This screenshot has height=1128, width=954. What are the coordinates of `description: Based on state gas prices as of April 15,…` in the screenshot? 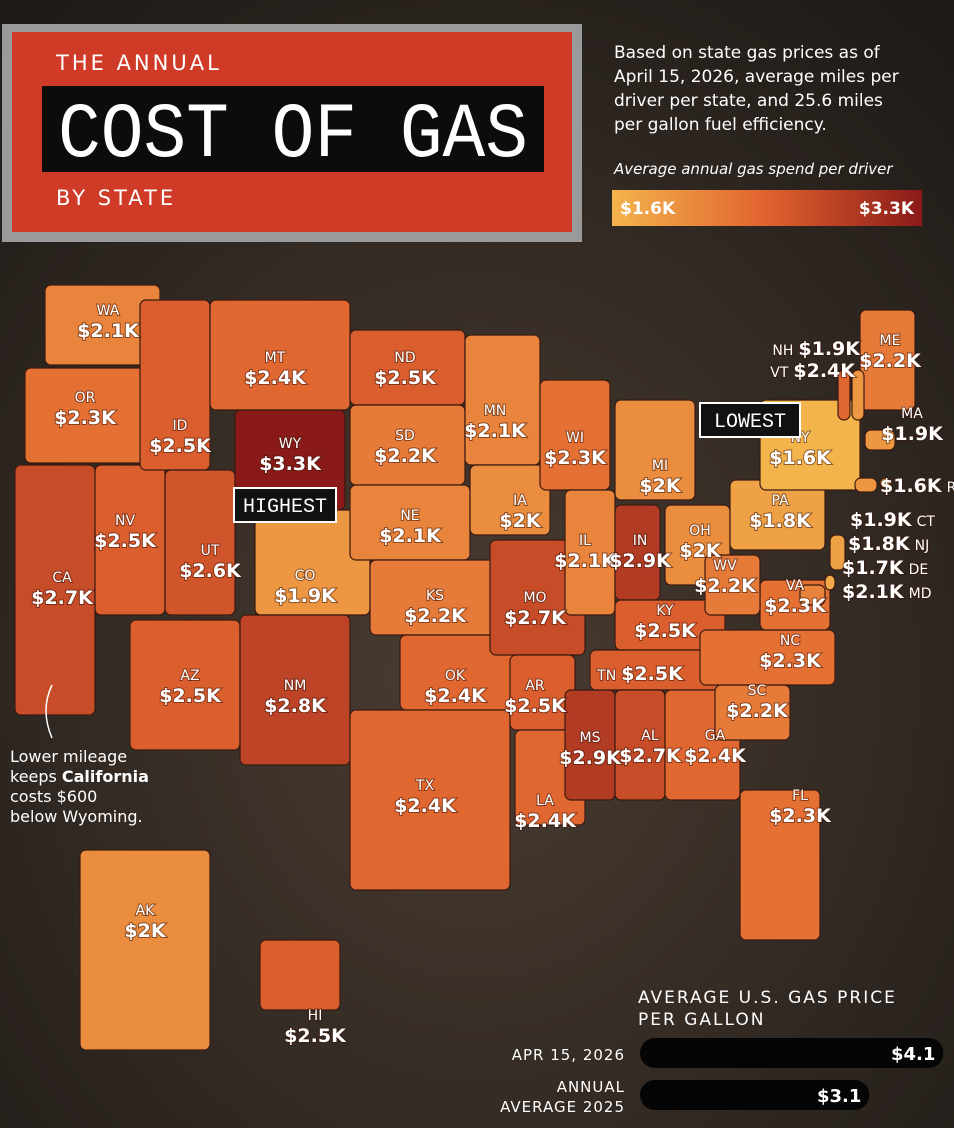 It's located at (756, 89).